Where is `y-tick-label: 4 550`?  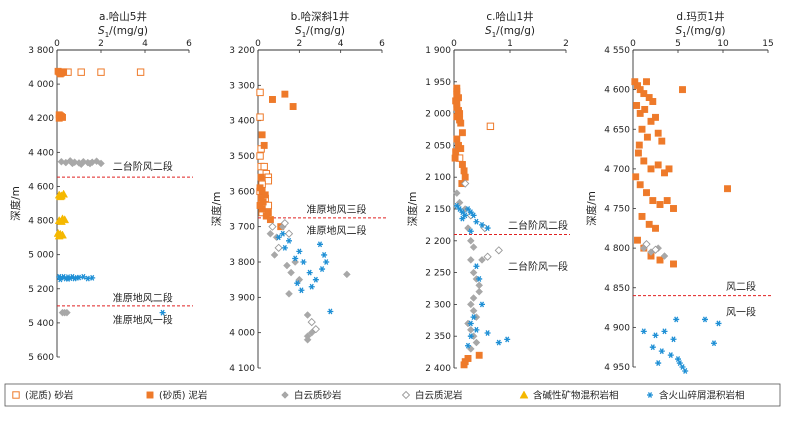
y-tick-label: 4 550 is located at coordinates (617, 51).